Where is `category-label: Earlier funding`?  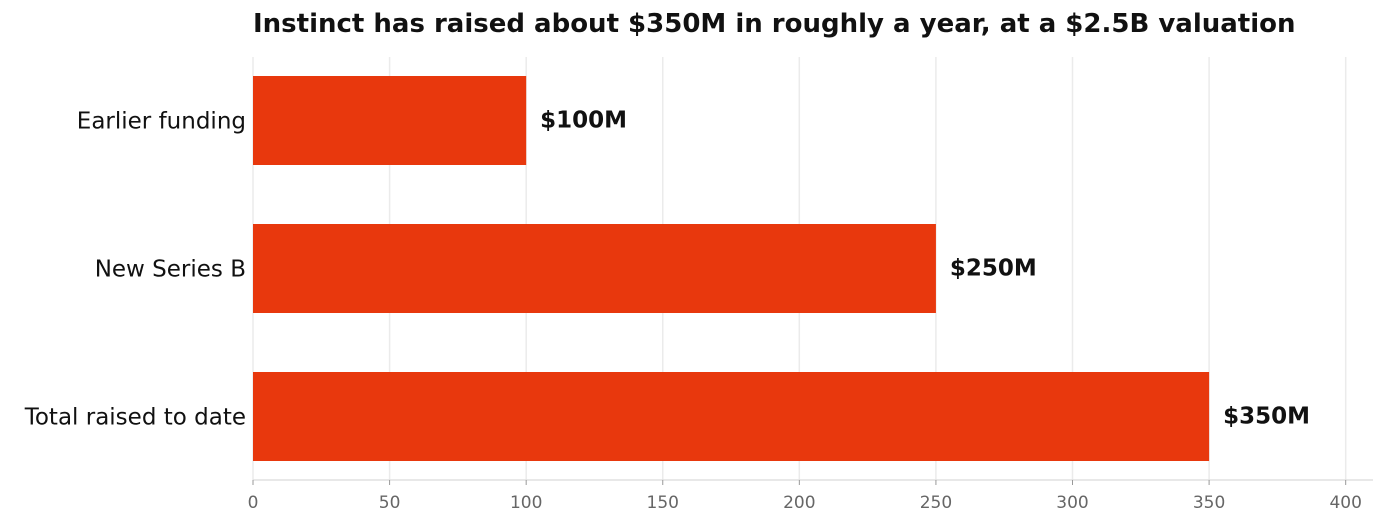
category-label: Earlier funding is located at coordinates (161, 122).